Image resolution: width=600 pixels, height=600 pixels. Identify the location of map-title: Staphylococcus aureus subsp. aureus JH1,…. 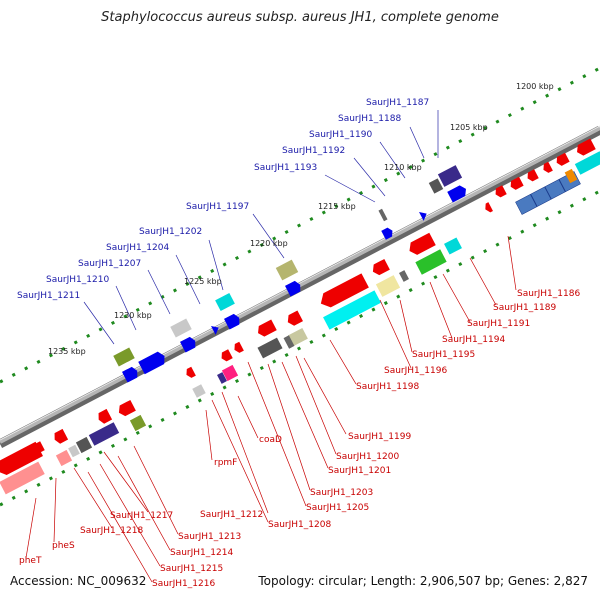
(300, 17).